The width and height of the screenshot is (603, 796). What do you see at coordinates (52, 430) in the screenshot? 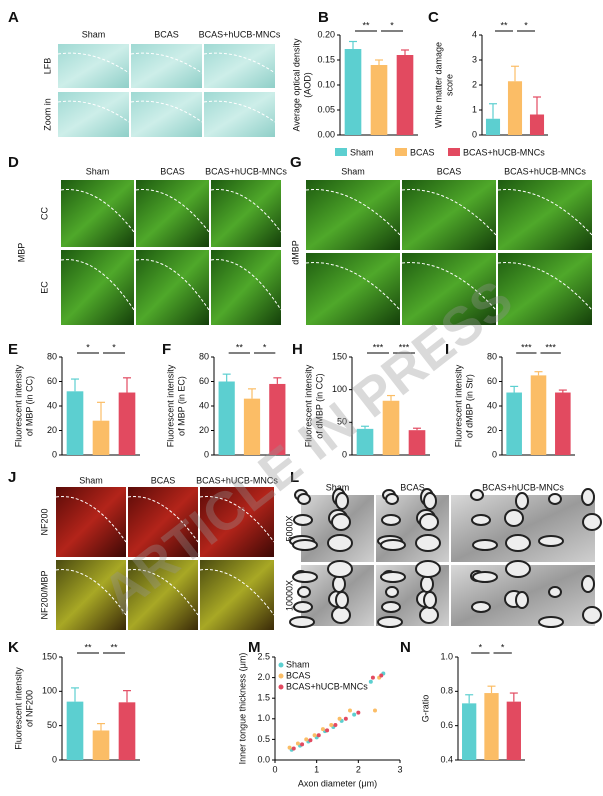
I see `y-tick-label: 20` at bounding box center [52, 430].